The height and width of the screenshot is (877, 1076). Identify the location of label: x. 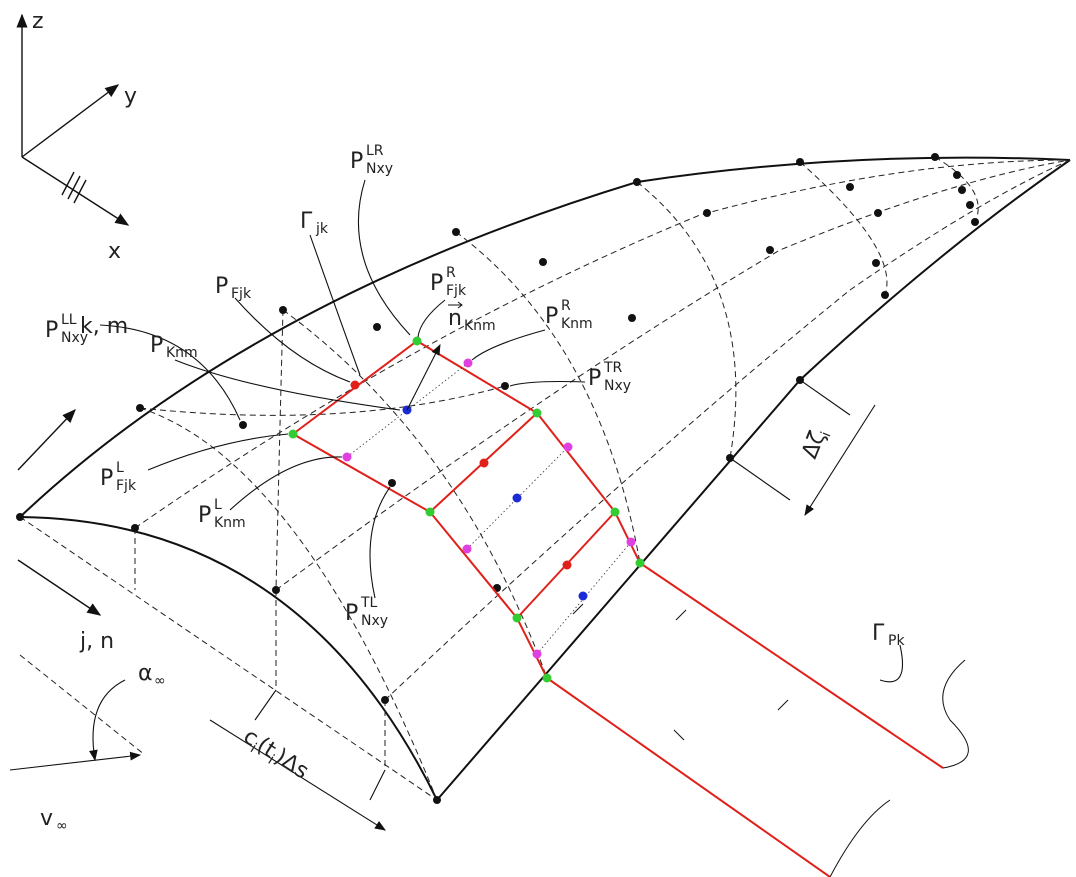
(114, 251).